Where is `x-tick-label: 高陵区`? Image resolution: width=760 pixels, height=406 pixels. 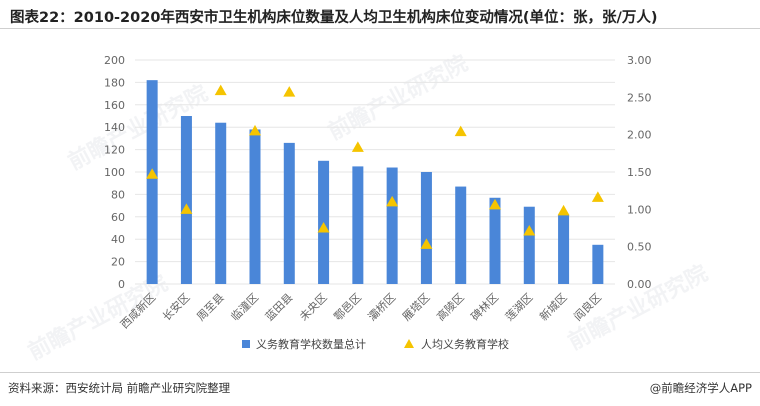
x-tick-label: 高陵区 is located at coordinates (450, 306).